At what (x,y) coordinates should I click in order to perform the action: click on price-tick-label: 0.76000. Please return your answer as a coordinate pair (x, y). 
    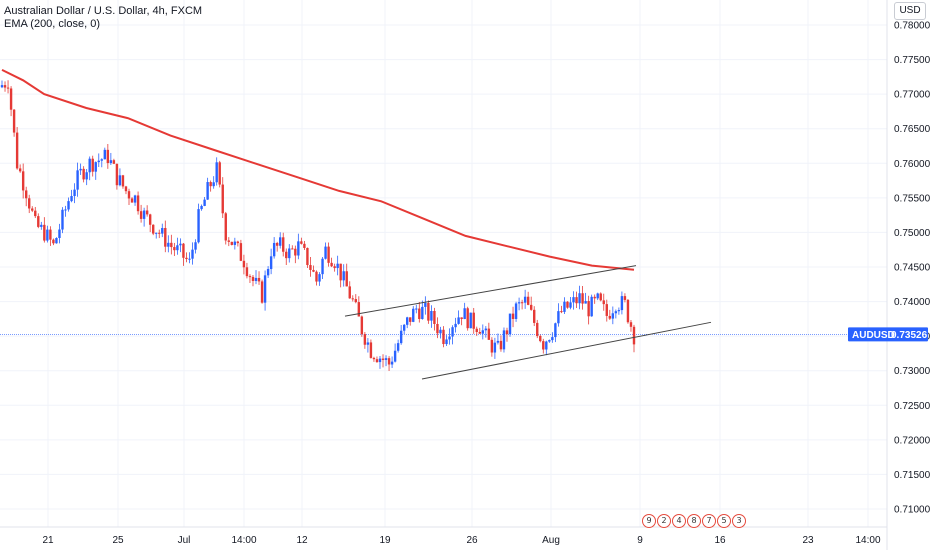
    Looking at the image, I should click on (912, 164).